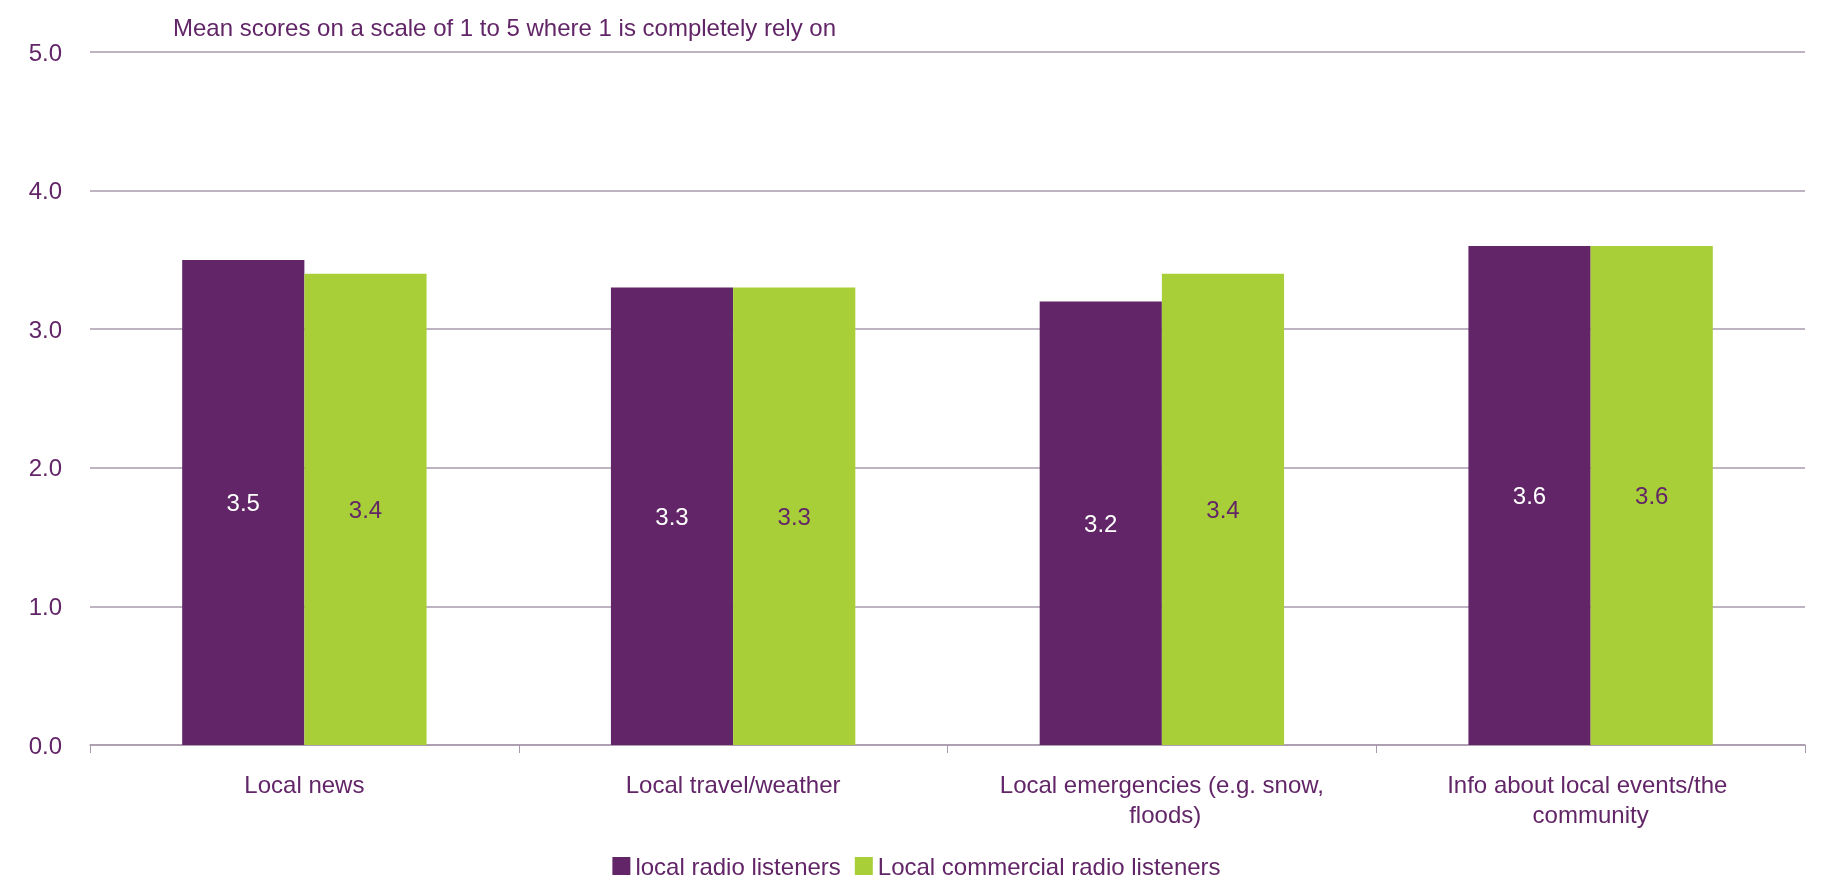  What do you see at coordinates (45, 606) in the screenshot?
I see `y-tick-label: 1.0` at bounding box center [45, 606].